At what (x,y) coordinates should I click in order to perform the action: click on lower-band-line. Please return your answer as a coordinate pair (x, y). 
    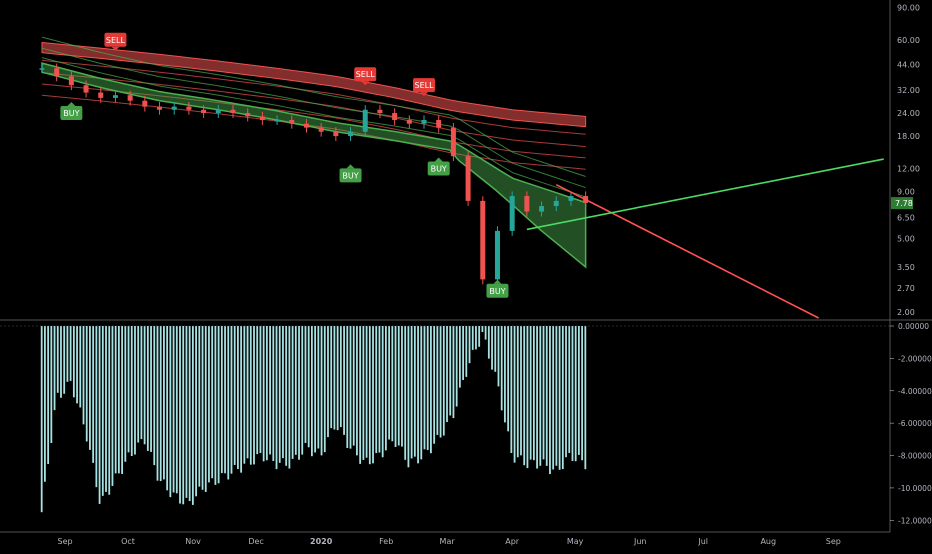
    Looking at the image, I should click on (313, 127).